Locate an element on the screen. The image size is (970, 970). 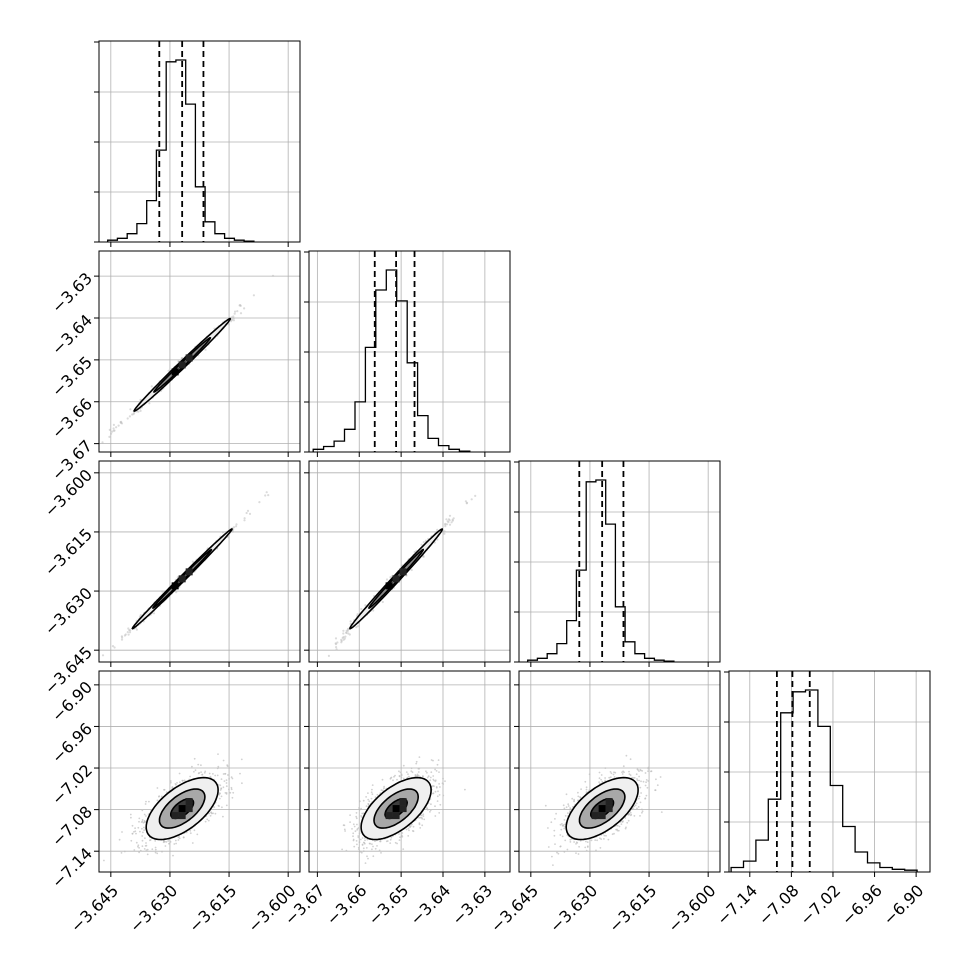
density-layer is located at coordinates (173, 807).